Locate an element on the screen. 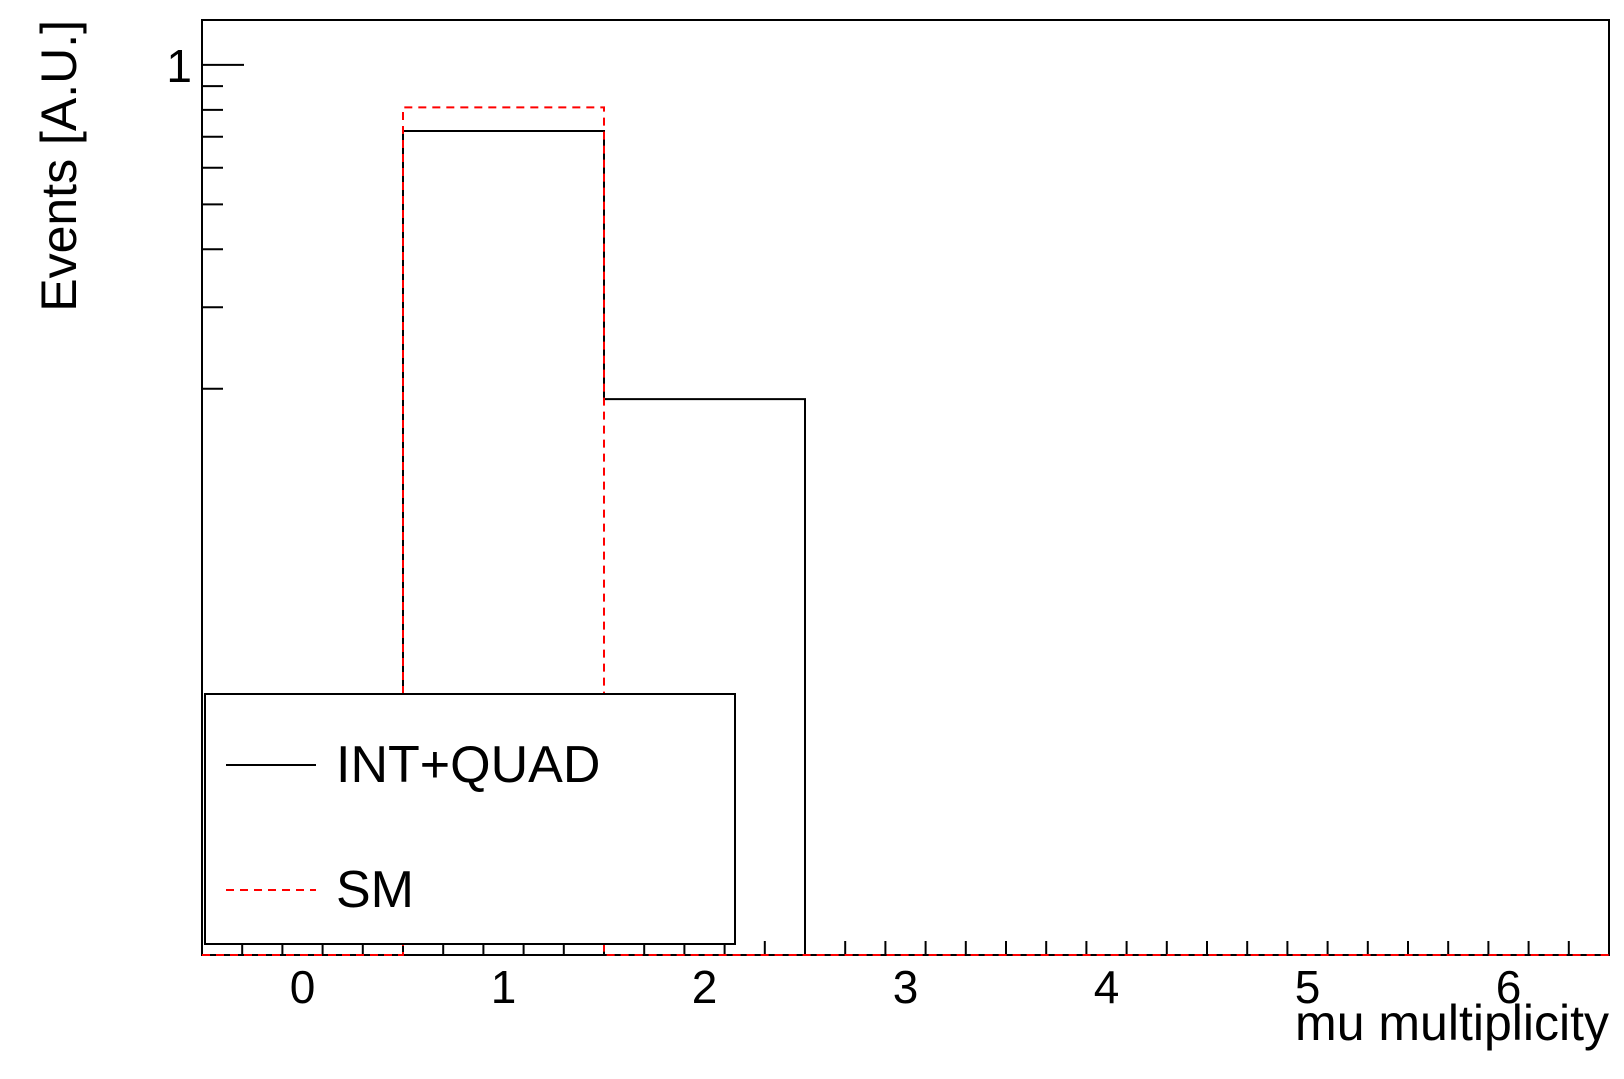 The height and width of the screenshot is (1079, 1624). x-axis-ticks: 0 1 2 3 4 5 6 is located at coordinates (905, 977).